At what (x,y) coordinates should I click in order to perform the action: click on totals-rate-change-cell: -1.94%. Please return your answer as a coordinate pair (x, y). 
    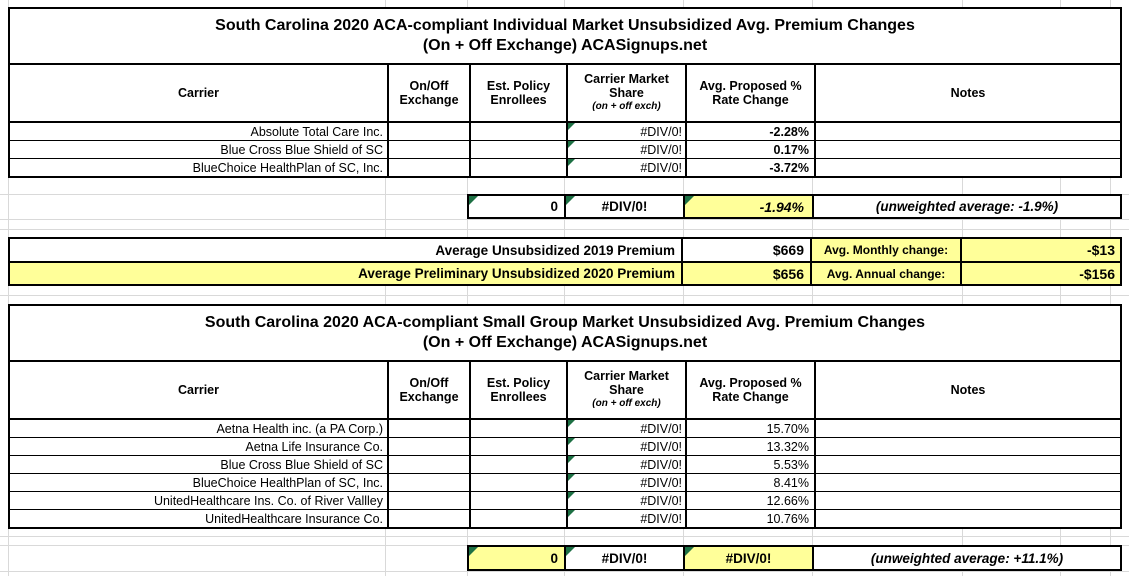
    Looking at the image, I should click on (747, 206).